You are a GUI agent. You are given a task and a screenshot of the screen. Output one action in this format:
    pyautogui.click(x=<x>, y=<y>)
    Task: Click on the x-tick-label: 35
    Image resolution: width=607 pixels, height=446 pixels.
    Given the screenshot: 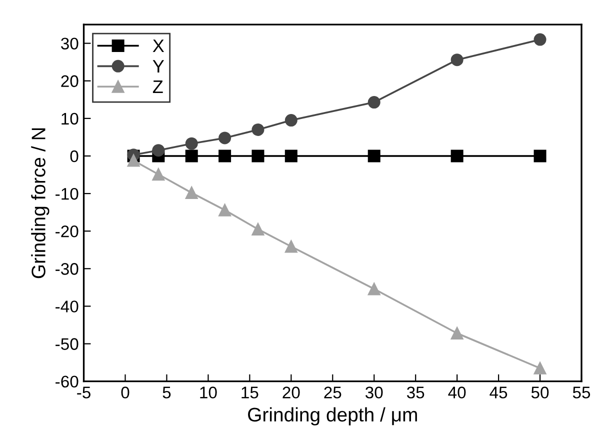 What is the action you would take?
    pyautogui.click(x=415, y=392)
    